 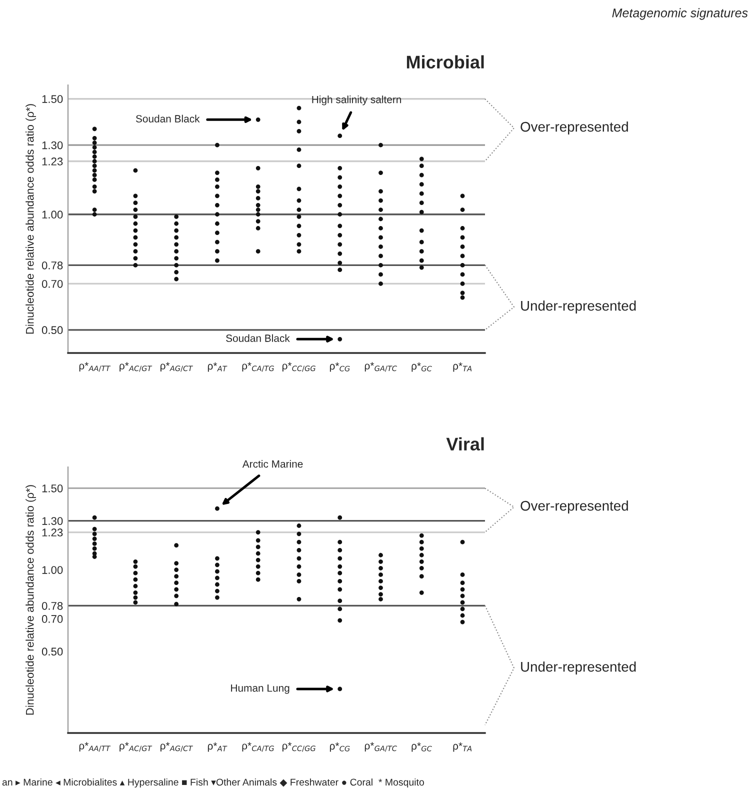 What do you see at coordinates (260, 689) in the screenshot?
I see `annotation: Human Lung` at bounding box center [260, 689].